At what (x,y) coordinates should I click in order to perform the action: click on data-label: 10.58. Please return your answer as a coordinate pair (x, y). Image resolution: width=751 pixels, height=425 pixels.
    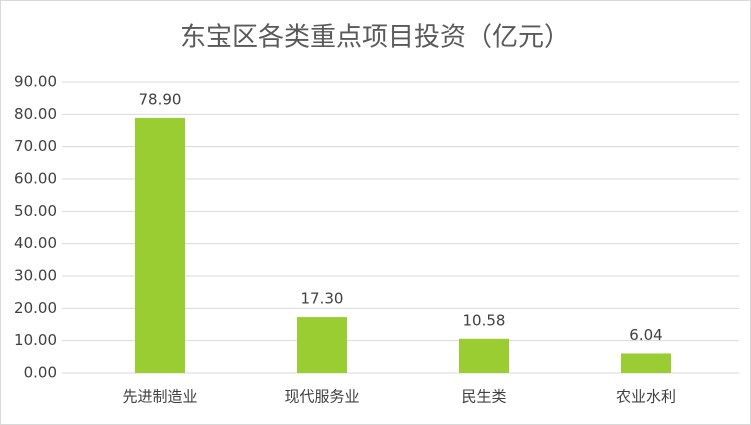
    Looking at the image, I should click on (484, 320).